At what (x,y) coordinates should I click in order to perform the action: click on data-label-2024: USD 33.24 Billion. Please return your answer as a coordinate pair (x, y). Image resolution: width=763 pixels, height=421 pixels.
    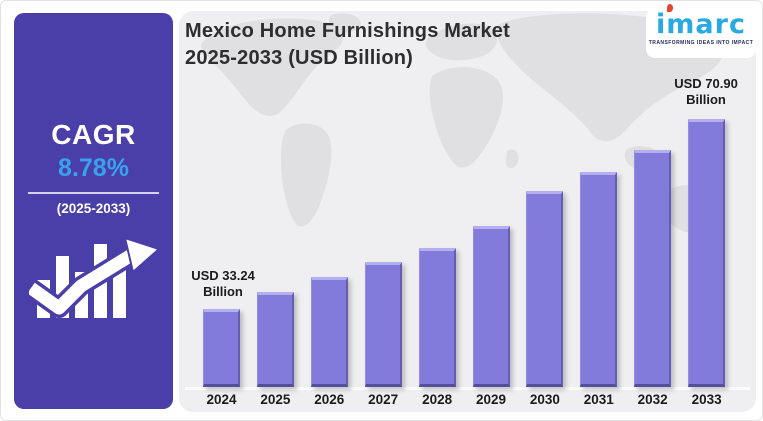
    Looking at the image, I should click on (231, 284).